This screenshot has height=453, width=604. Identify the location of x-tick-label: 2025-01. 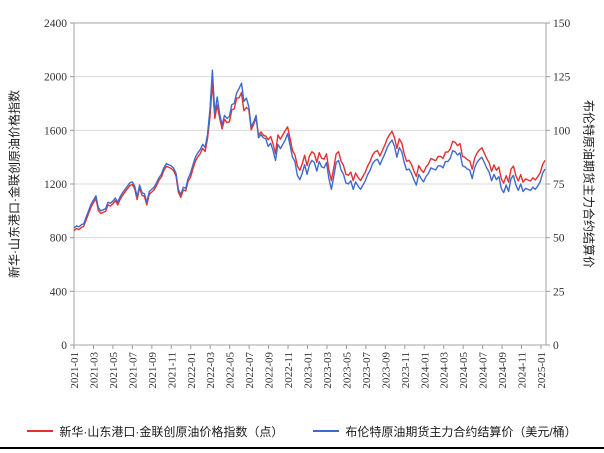
(542, 370).